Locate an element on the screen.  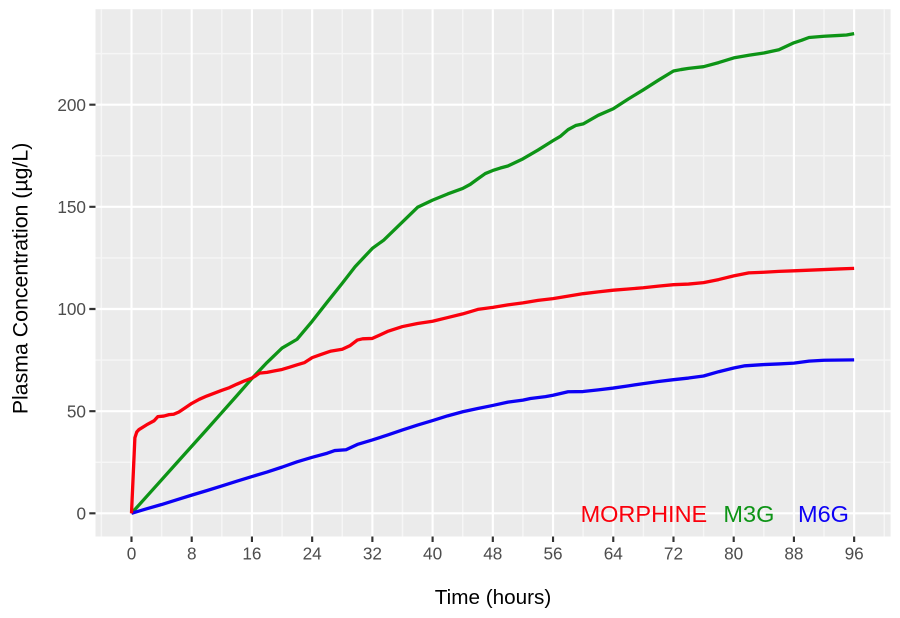
svg-text: Time (hours) is located at coordinates (493, 597).